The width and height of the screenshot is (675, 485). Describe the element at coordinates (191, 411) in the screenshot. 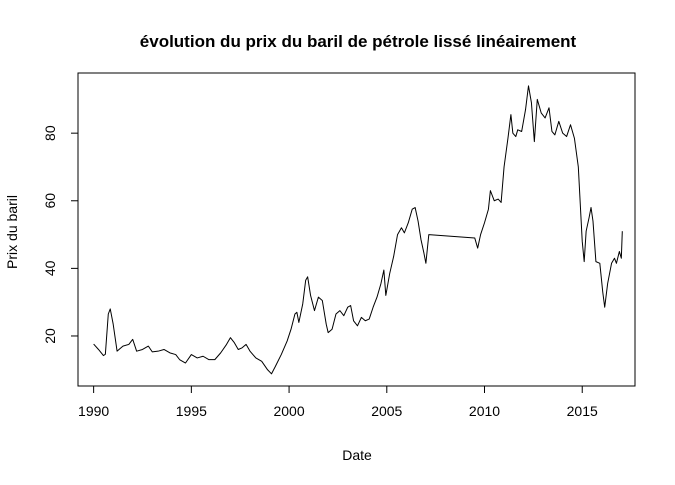

I see `x-tick-label: 1995` at that location.